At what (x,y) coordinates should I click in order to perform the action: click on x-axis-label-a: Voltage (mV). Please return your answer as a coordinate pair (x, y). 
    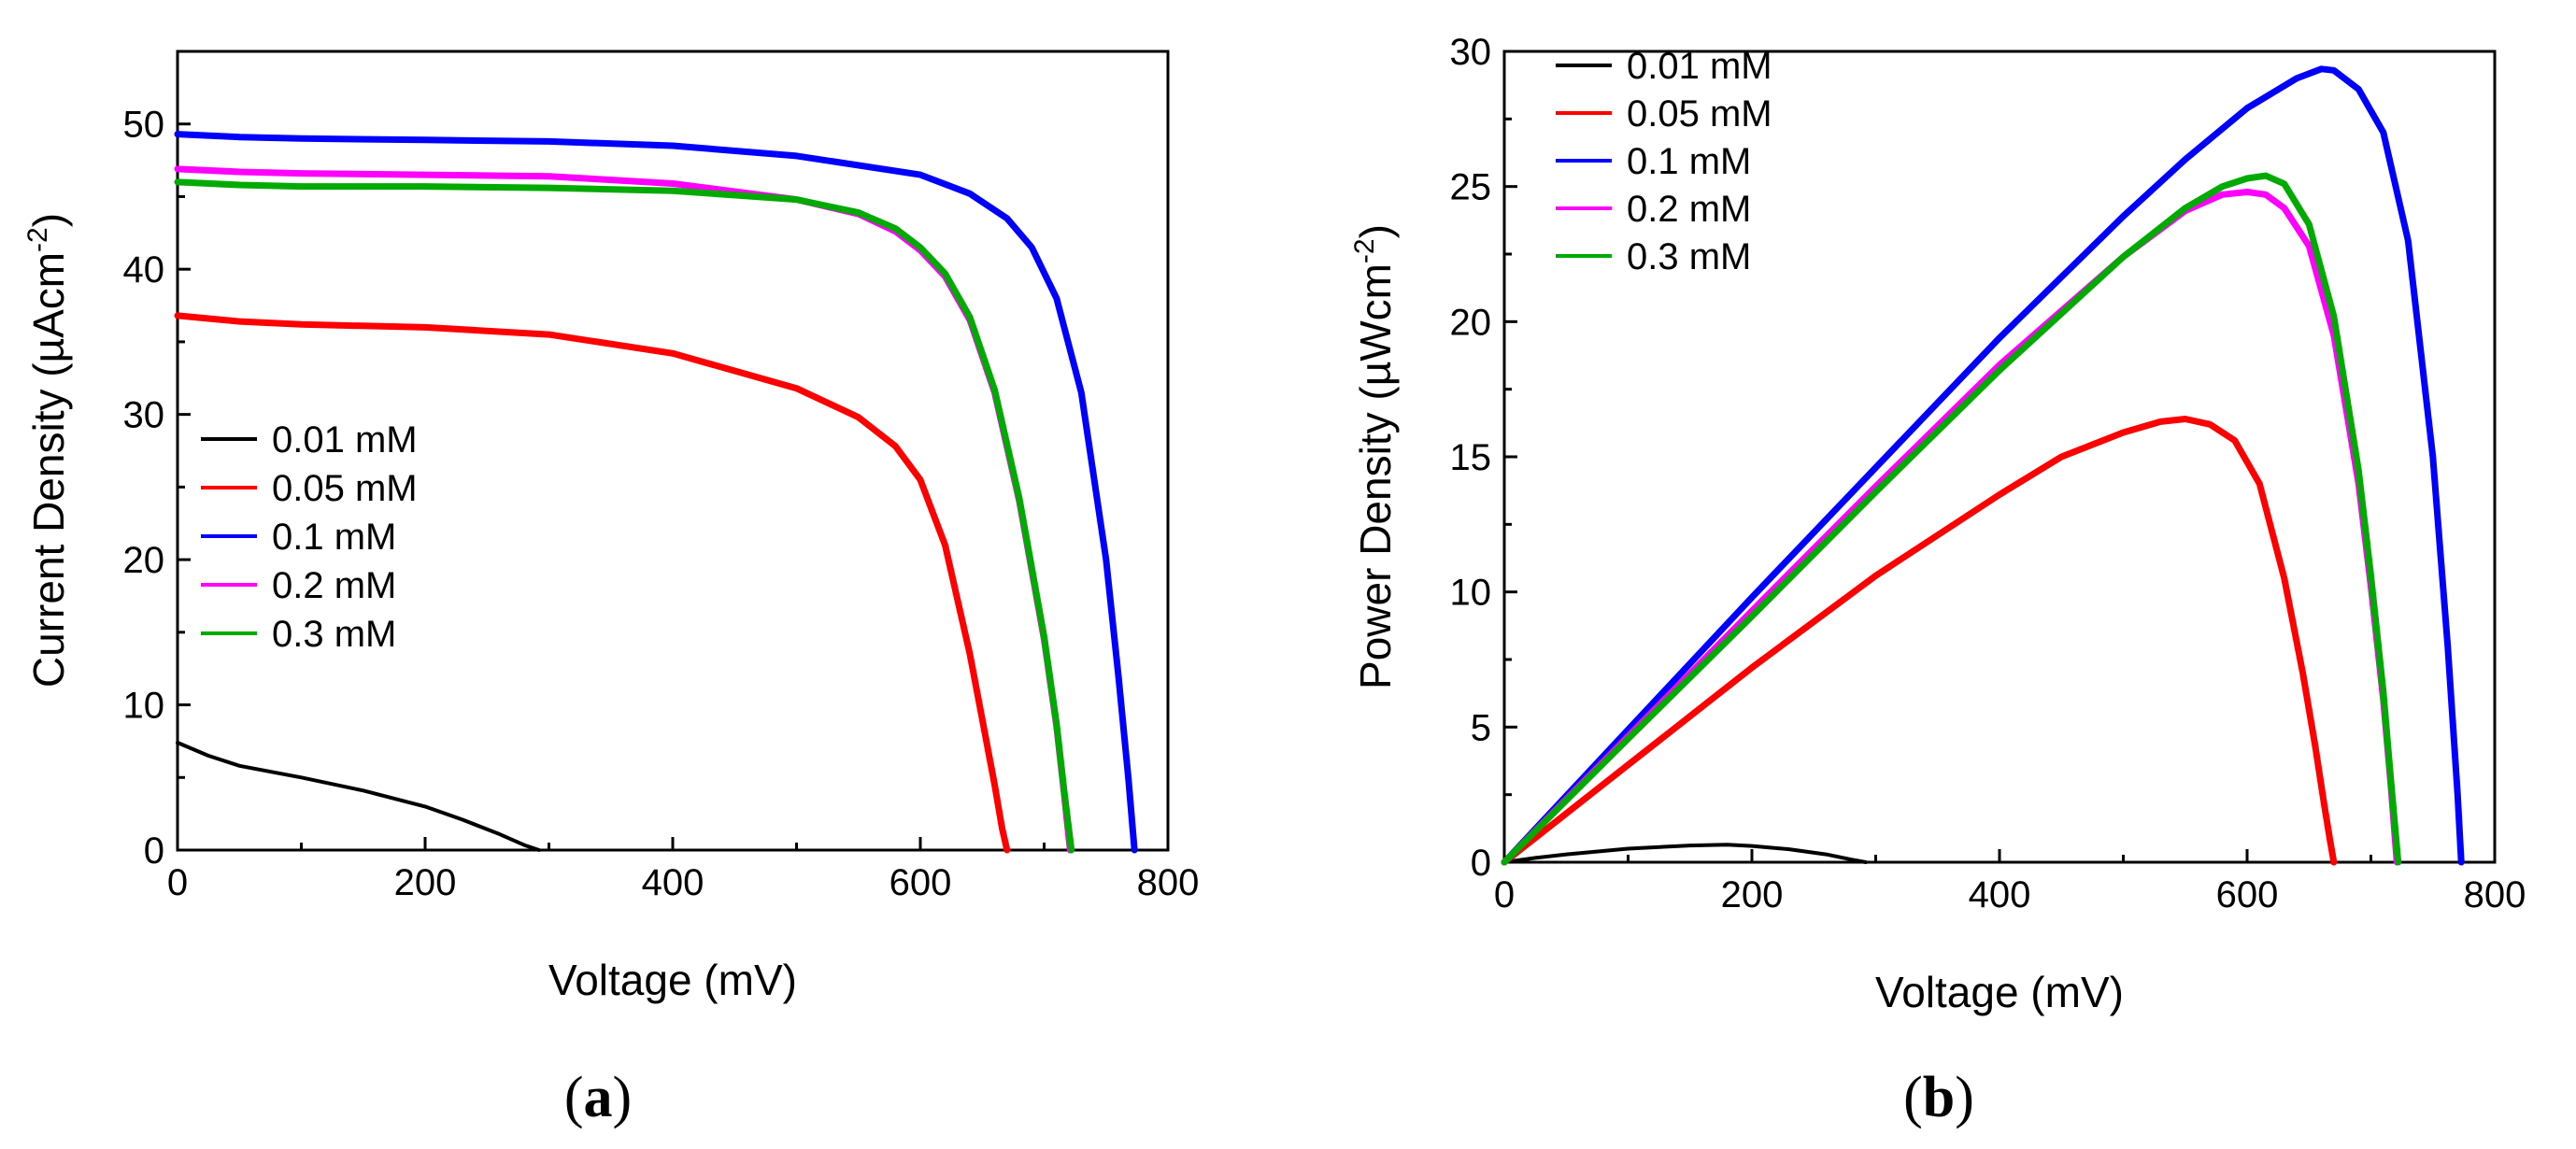
    Looking at the image, I should click on (672, 980).